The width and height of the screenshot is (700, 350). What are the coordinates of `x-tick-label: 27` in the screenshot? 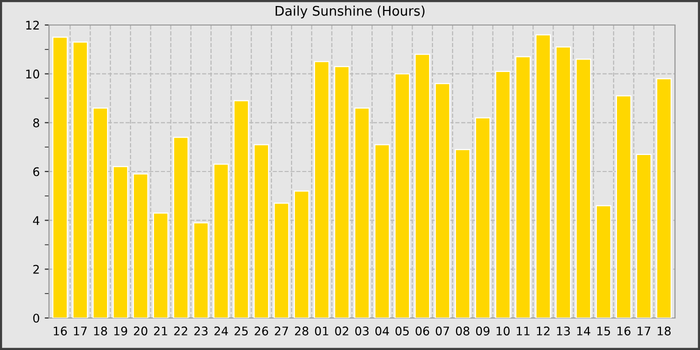 It's located at (281, 331).